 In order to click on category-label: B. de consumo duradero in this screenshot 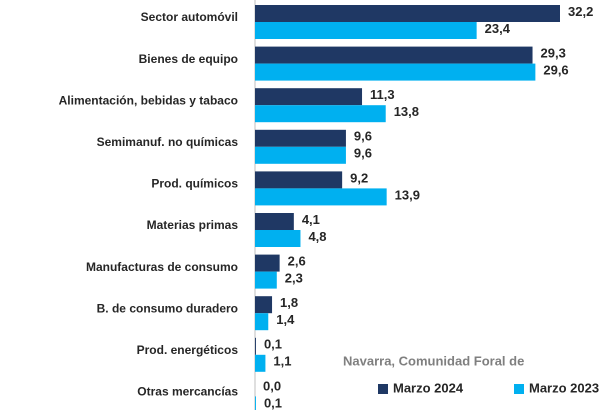, I will do `click(167, 308)`.